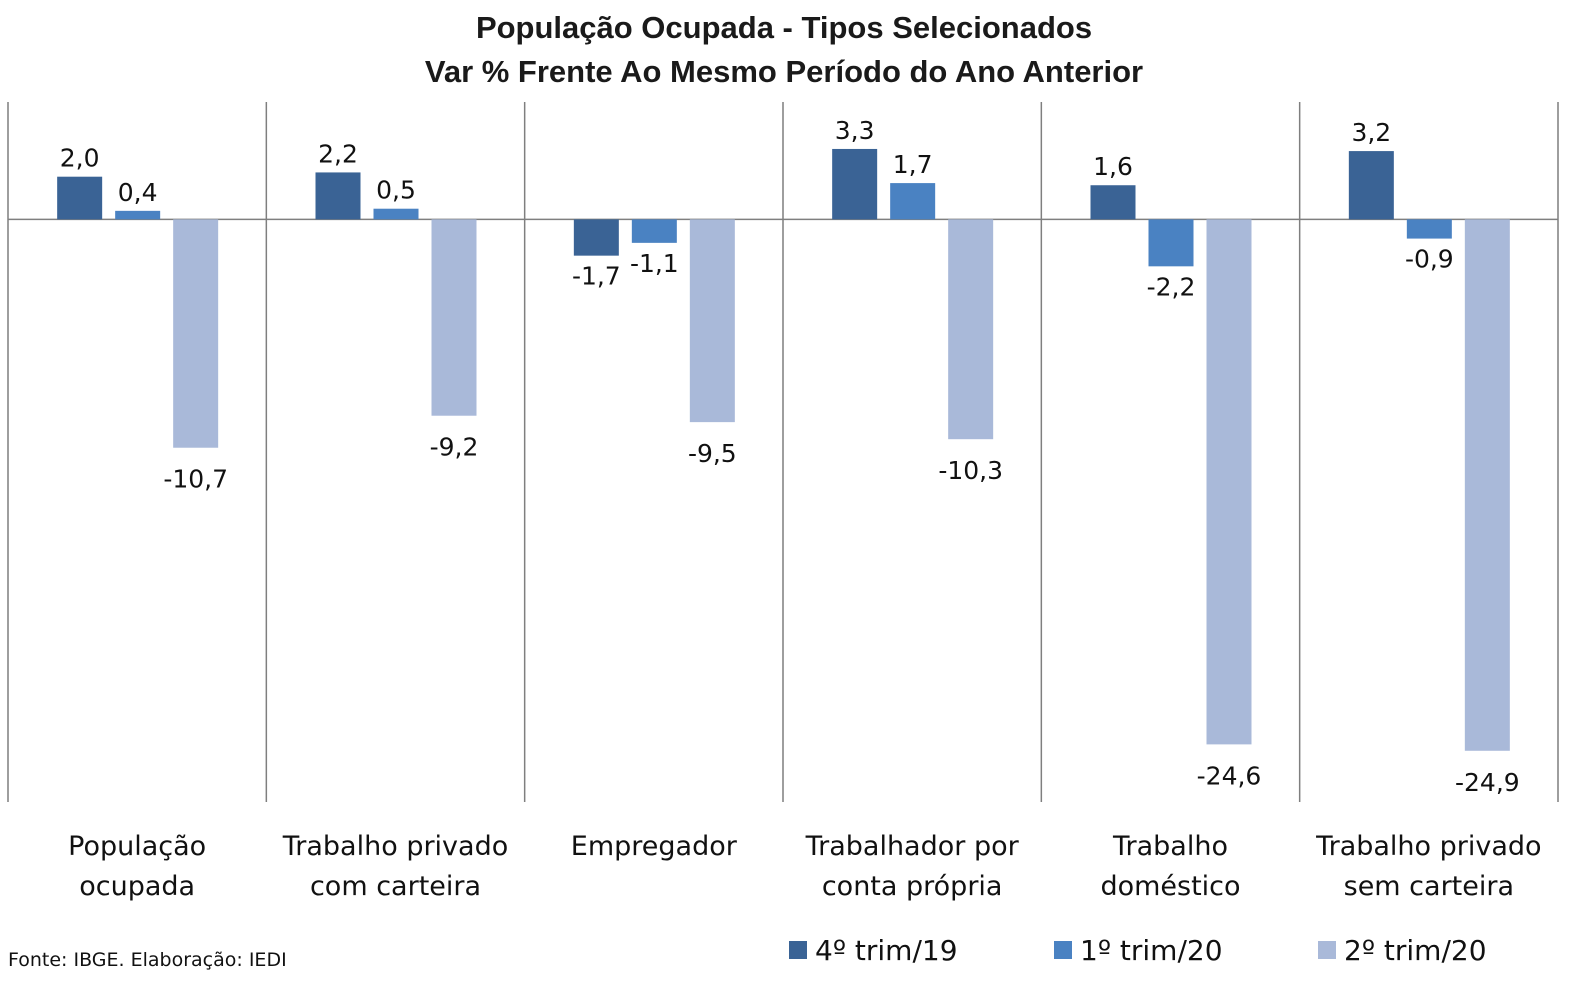  What do you see at coordinates (396, 190) in the screenshot?
I see `data-label: 0,5` at bounding box center [396, 190].